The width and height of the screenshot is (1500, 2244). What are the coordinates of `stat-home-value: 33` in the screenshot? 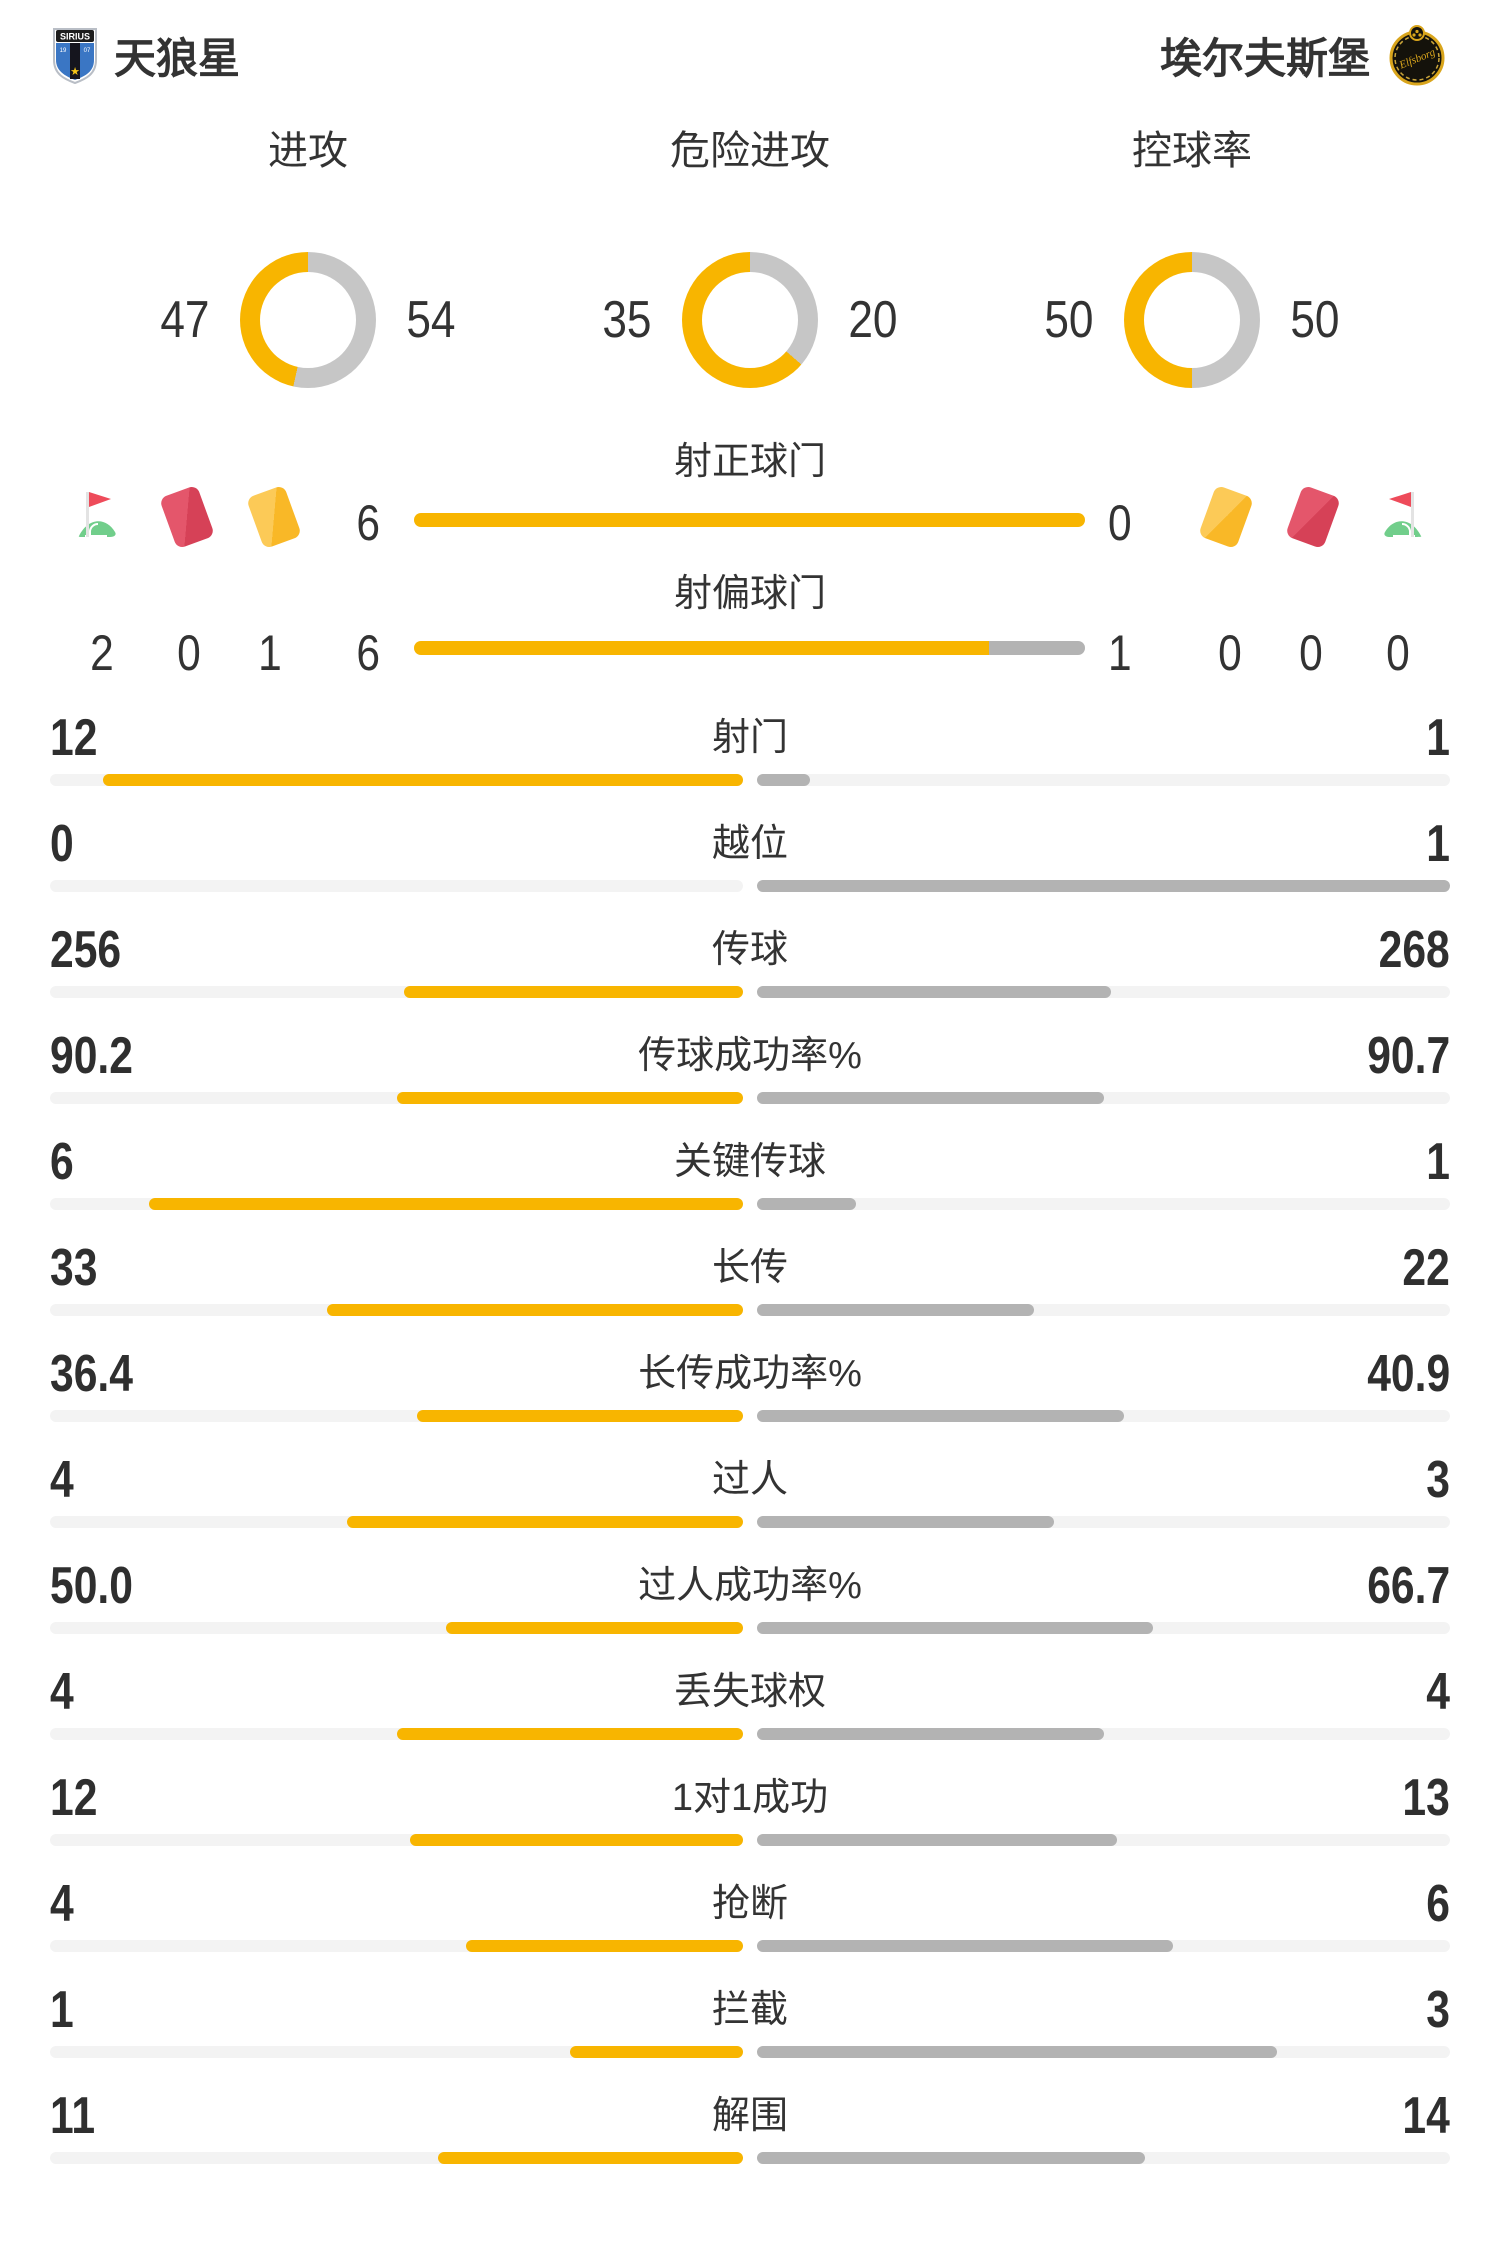 It's located at (74, 1268).